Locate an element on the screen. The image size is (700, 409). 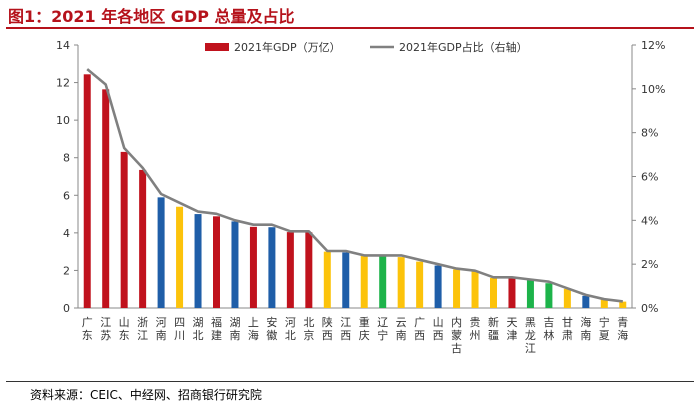
category-label-吉林: 吉林 is located at coordinates (548, 329).